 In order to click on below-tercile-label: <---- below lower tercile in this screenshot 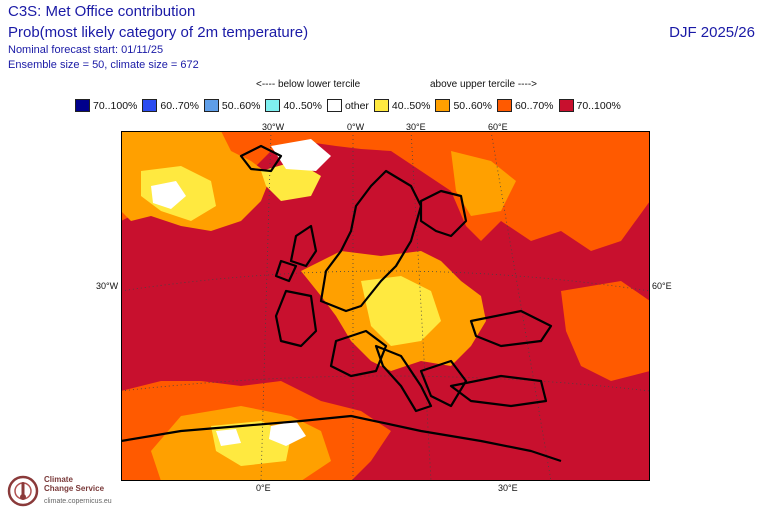, I will do `click(308, 84)`.